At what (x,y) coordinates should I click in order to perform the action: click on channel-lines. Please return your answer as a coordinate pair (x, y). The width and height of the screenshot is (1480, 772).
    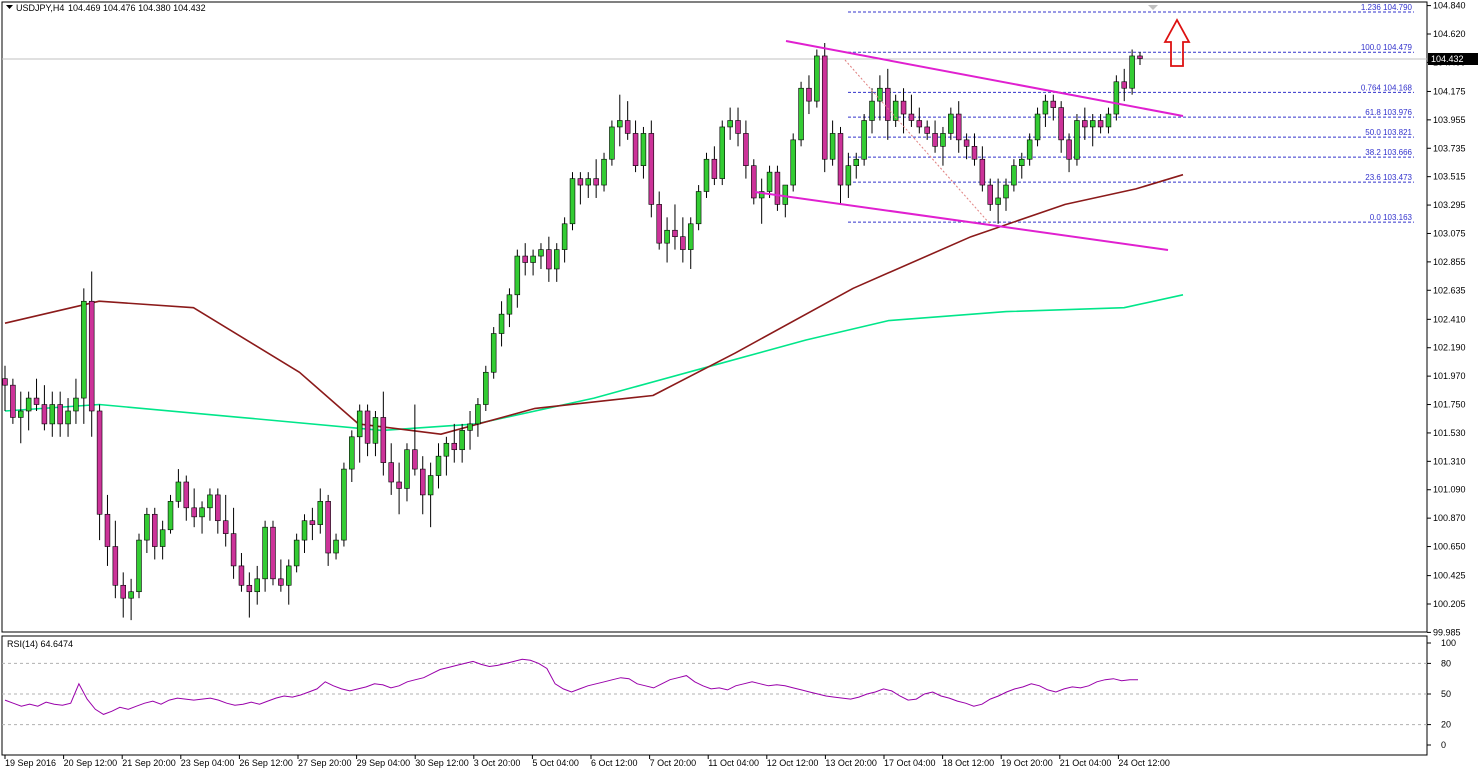
    Looking at the image, I should click on (969, 145).